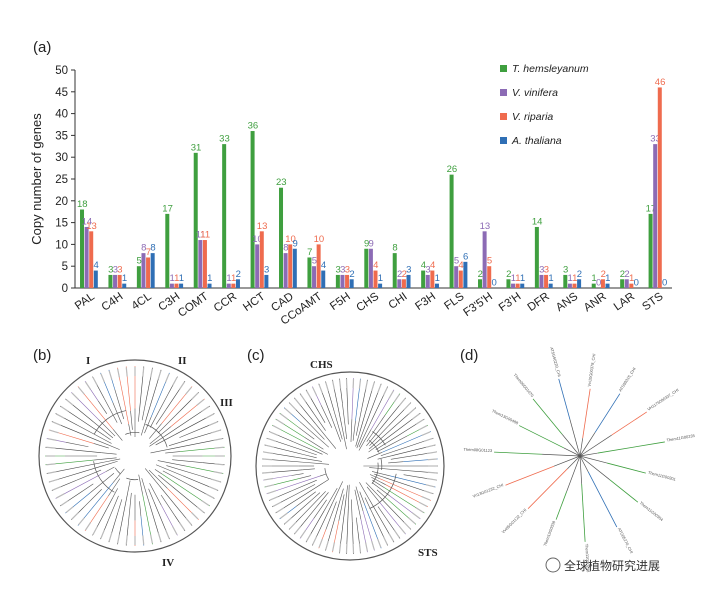 The image size is (719, 598). What do you see at coordinates (428, 553) in the screenshot?
I see `clade-label: STS` at bounding box center [428, 553].